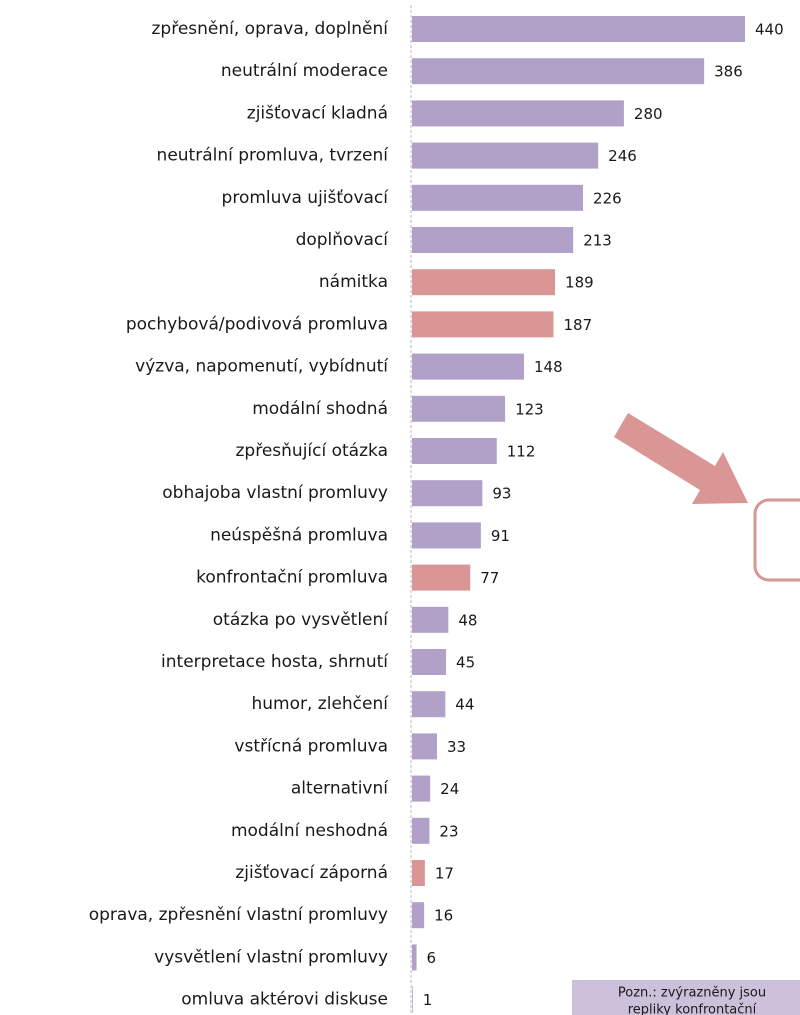 Image resolution: width=800 pixels, height=1015 pixels. What do you see at coordinates (428, 1000) in the screenshot?
I see `value-label: 1` at bounding box center [428, 1000].